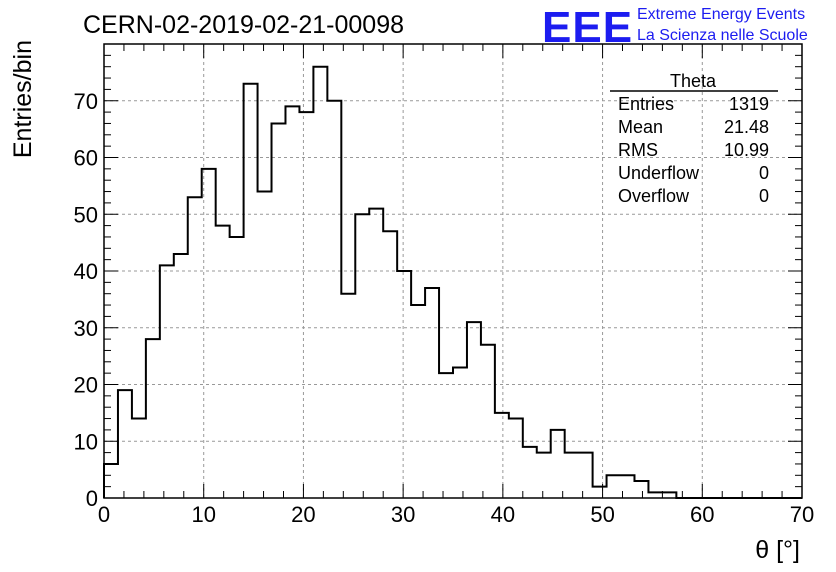 Image resolution: width=836 pixels, height=572 pixels. What do you see at coordinates (602, 514) in the screenshot?
I see `x-tick-label: 50` at bounding box center [602, 514].